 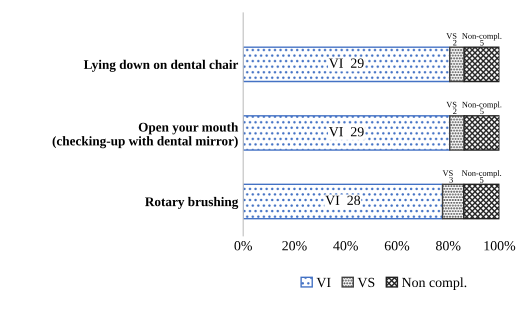 I want to click on legend-label: VI, so click(x=323, y=283).